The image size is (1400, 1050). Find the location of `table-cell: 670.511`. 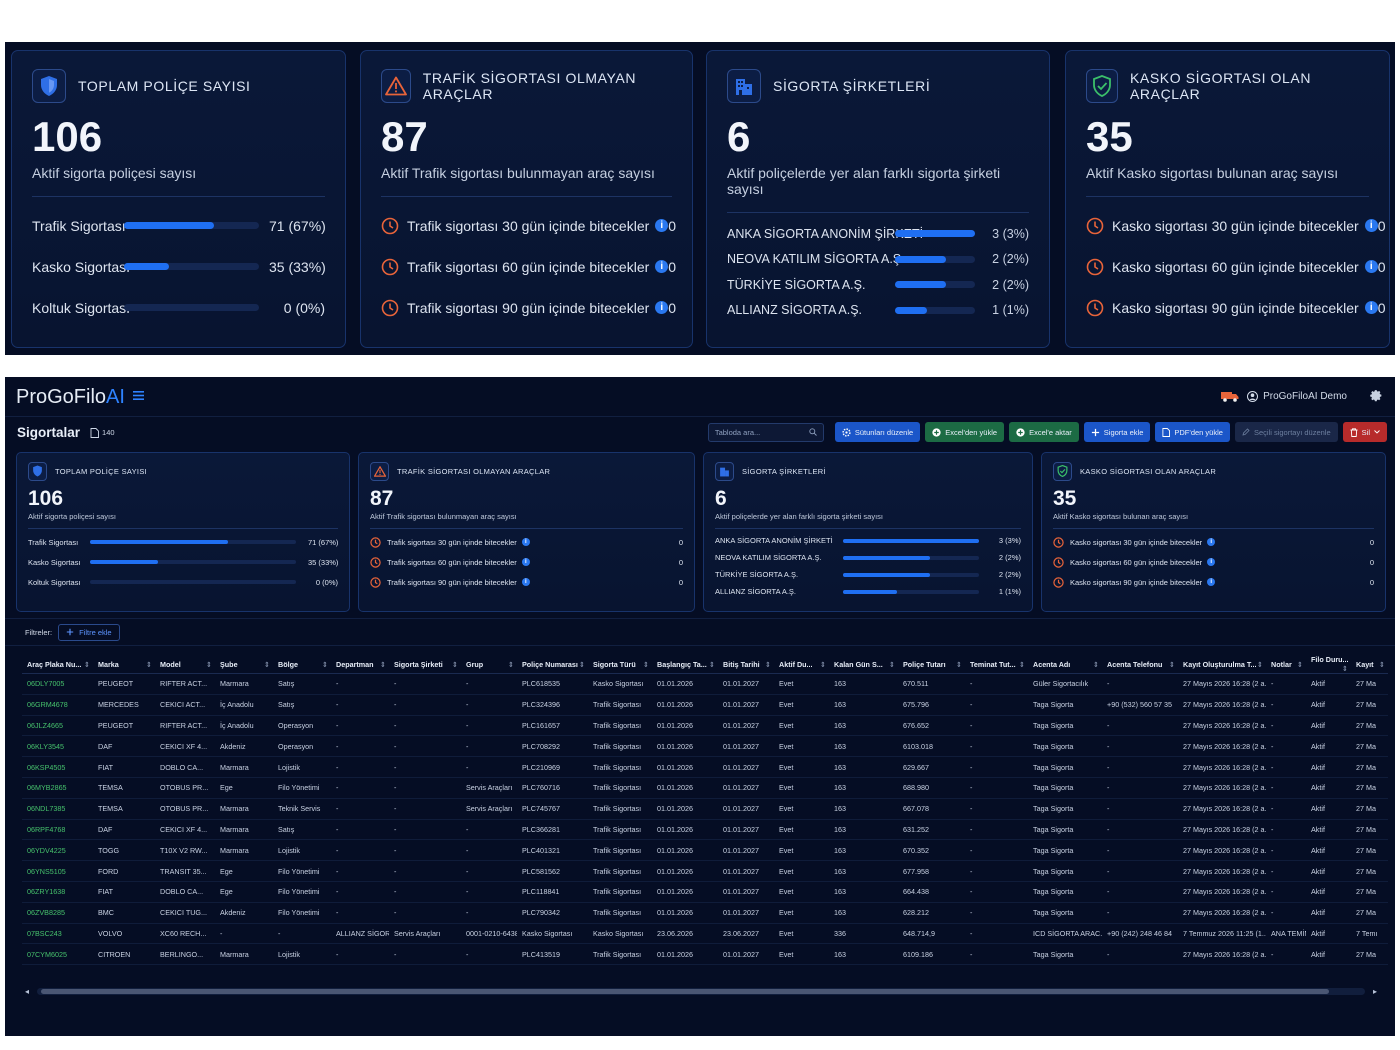

table-cell: 670.511 is located at coordinates (931, 684).